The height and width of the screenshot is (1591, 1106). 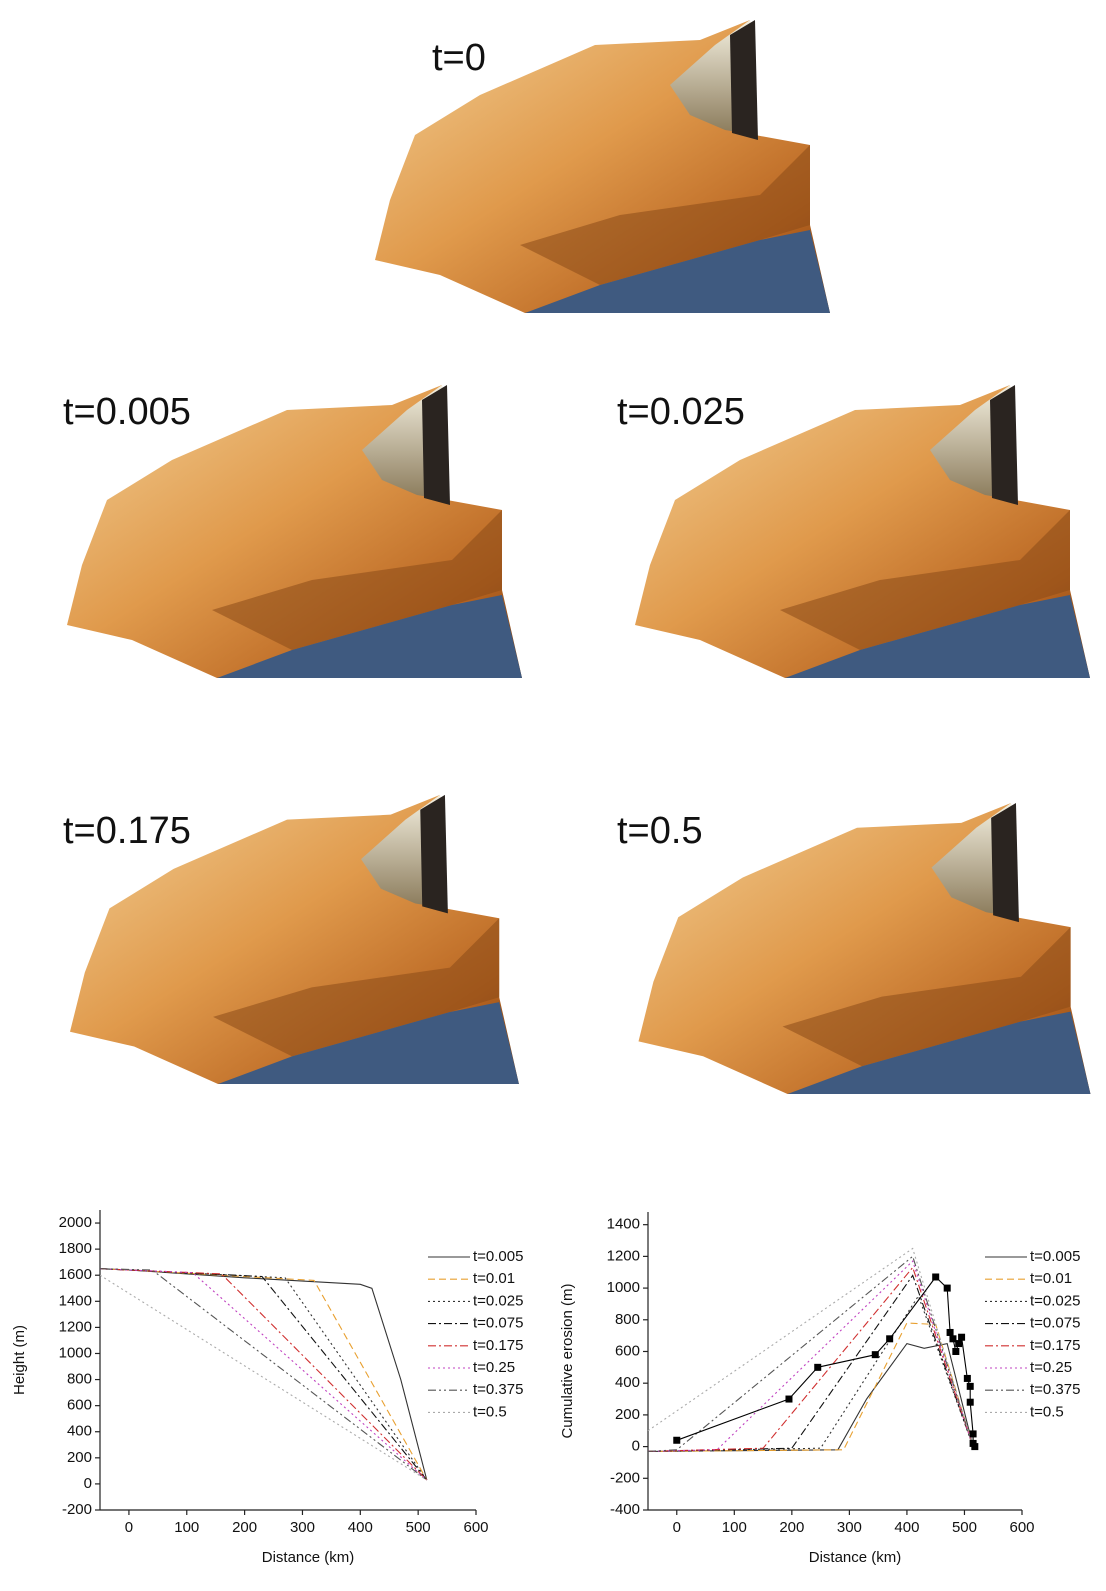 What do you see at coordinates (660, 831) in the screenshot?
I see `panel-label: t=0.5` at bounding box center [660, 831].